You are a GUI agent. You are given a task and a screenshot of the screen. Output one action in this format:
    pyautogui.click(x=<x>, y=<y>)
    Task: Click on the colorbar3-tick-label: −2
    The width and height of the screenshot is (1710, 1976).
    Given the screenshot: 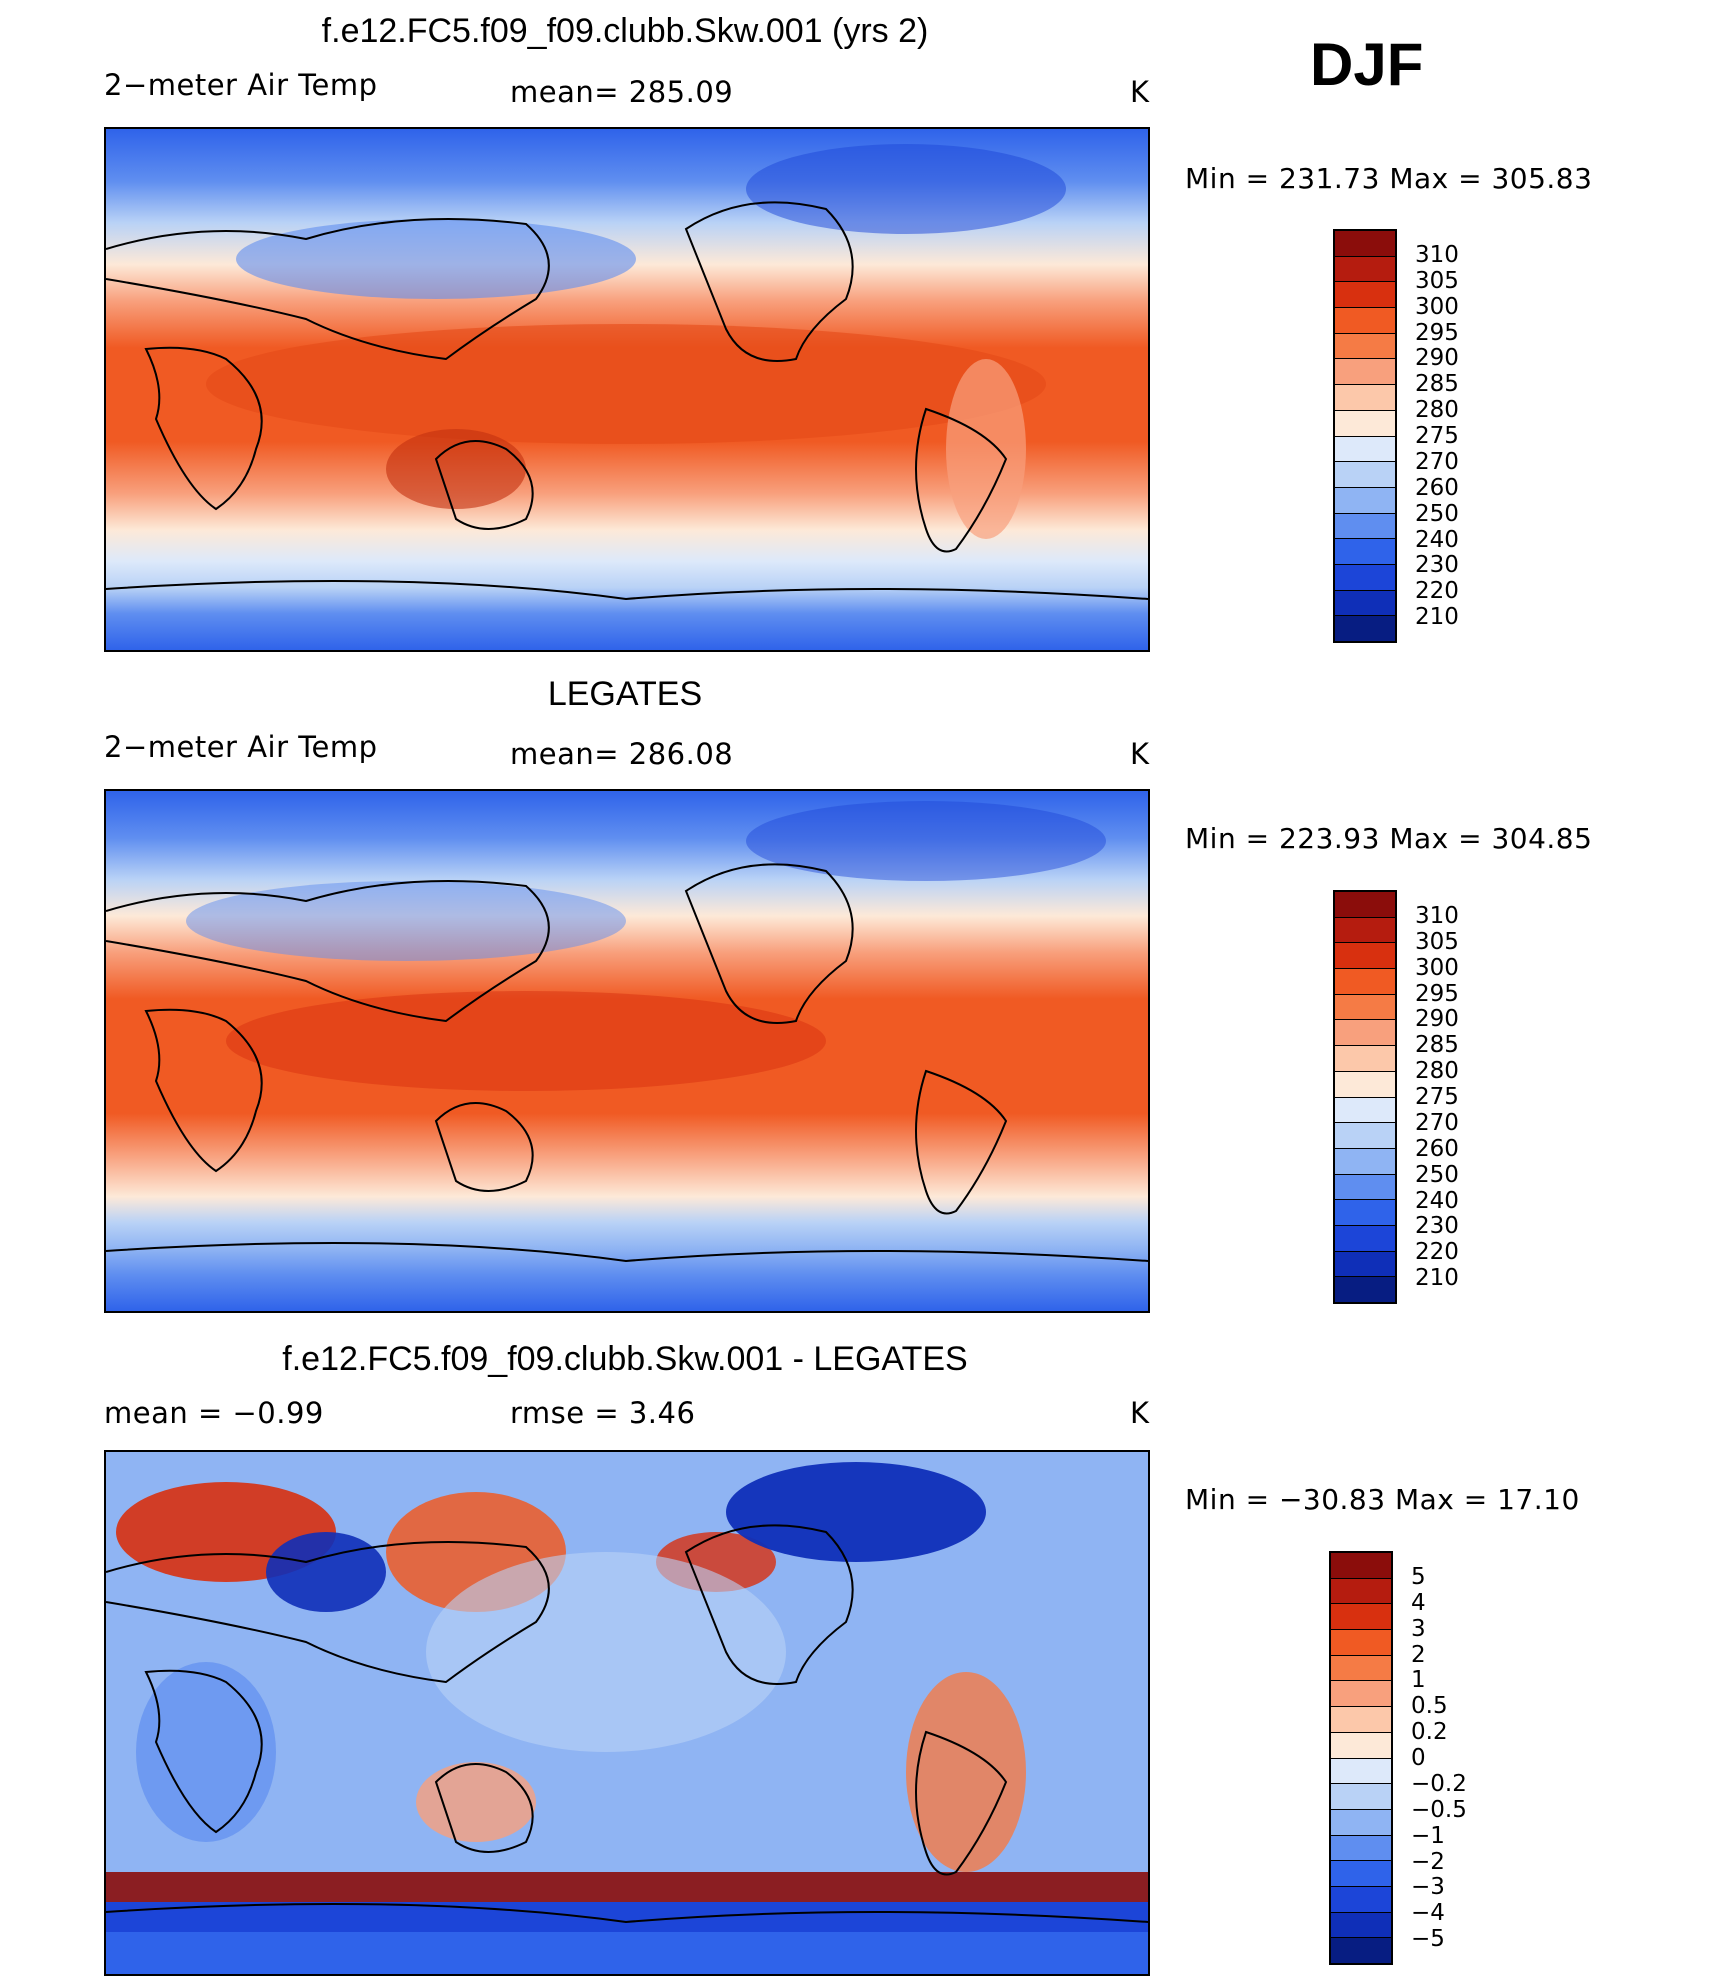 What is the action you would take?
    pyautogui.click(x=1428, y=1861)
    